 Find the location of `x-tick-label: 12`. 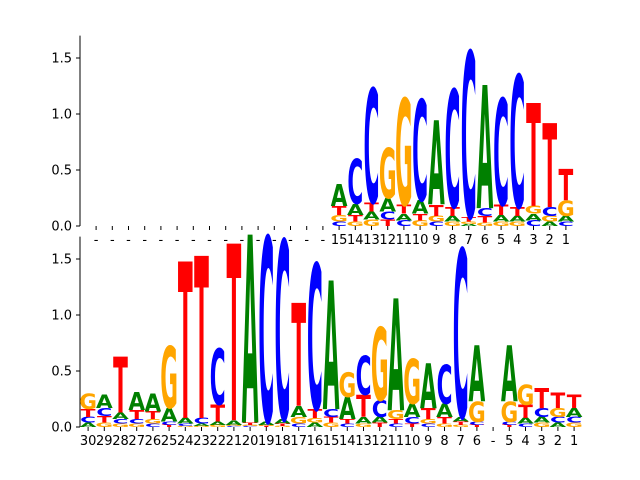

x-tick-label: 12 is located at coordinates (387, 240).